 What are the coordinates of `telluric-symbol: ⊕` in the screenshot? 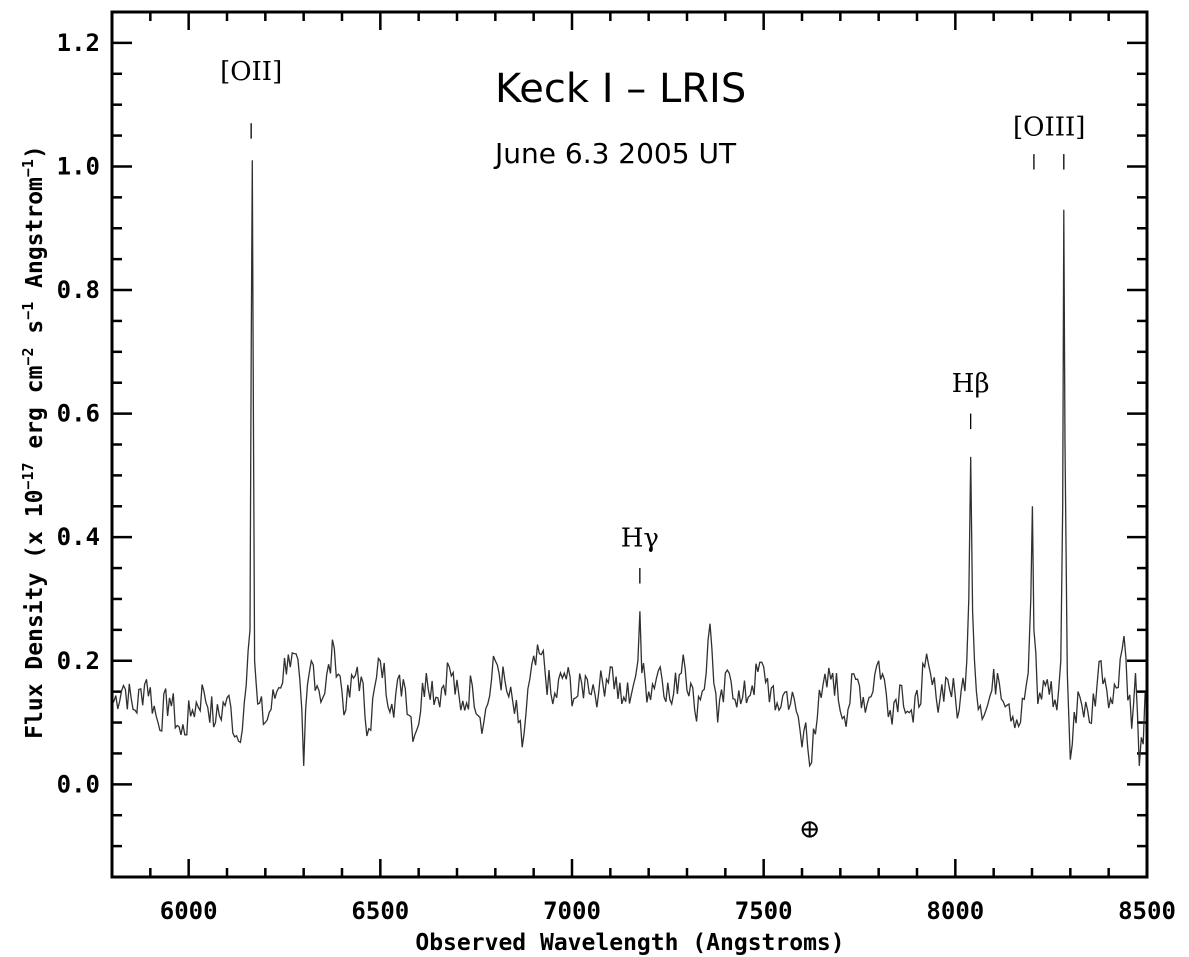 It's located at (810, 830).